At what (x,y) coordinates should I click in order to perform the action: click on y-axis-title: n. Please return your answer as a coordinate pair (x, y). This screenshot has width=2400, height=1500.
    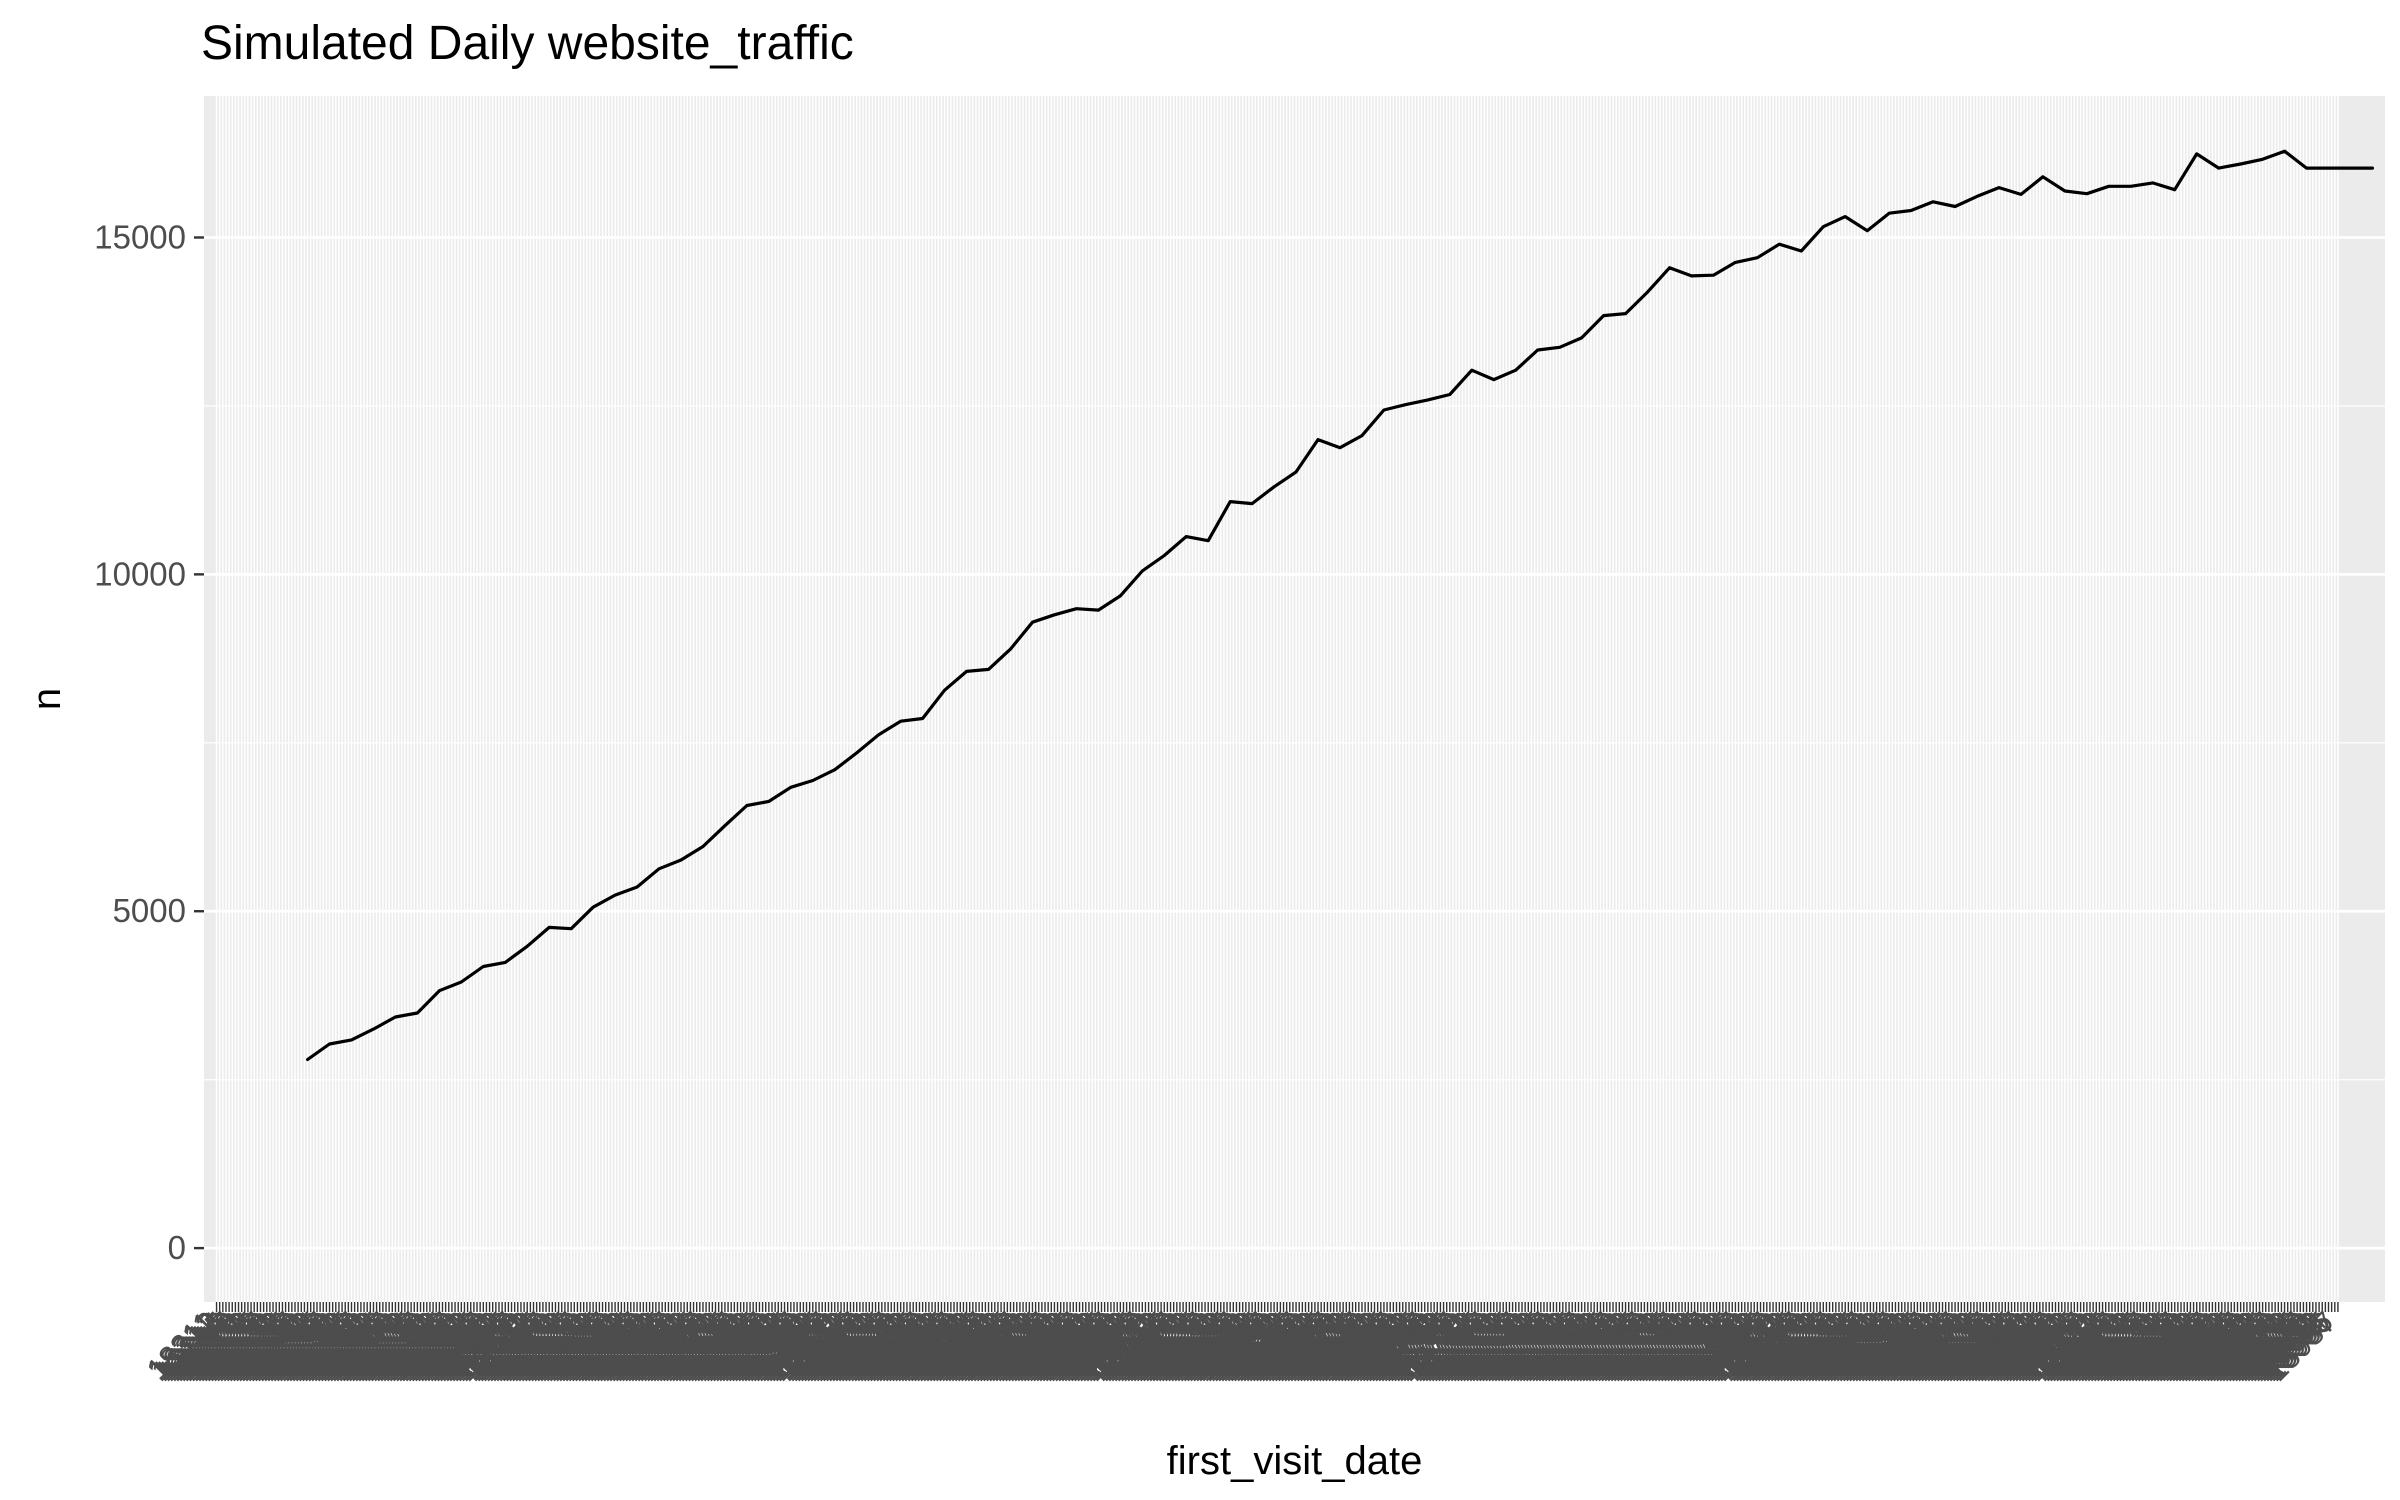
    Looking at the image, I should click on (47, 699).